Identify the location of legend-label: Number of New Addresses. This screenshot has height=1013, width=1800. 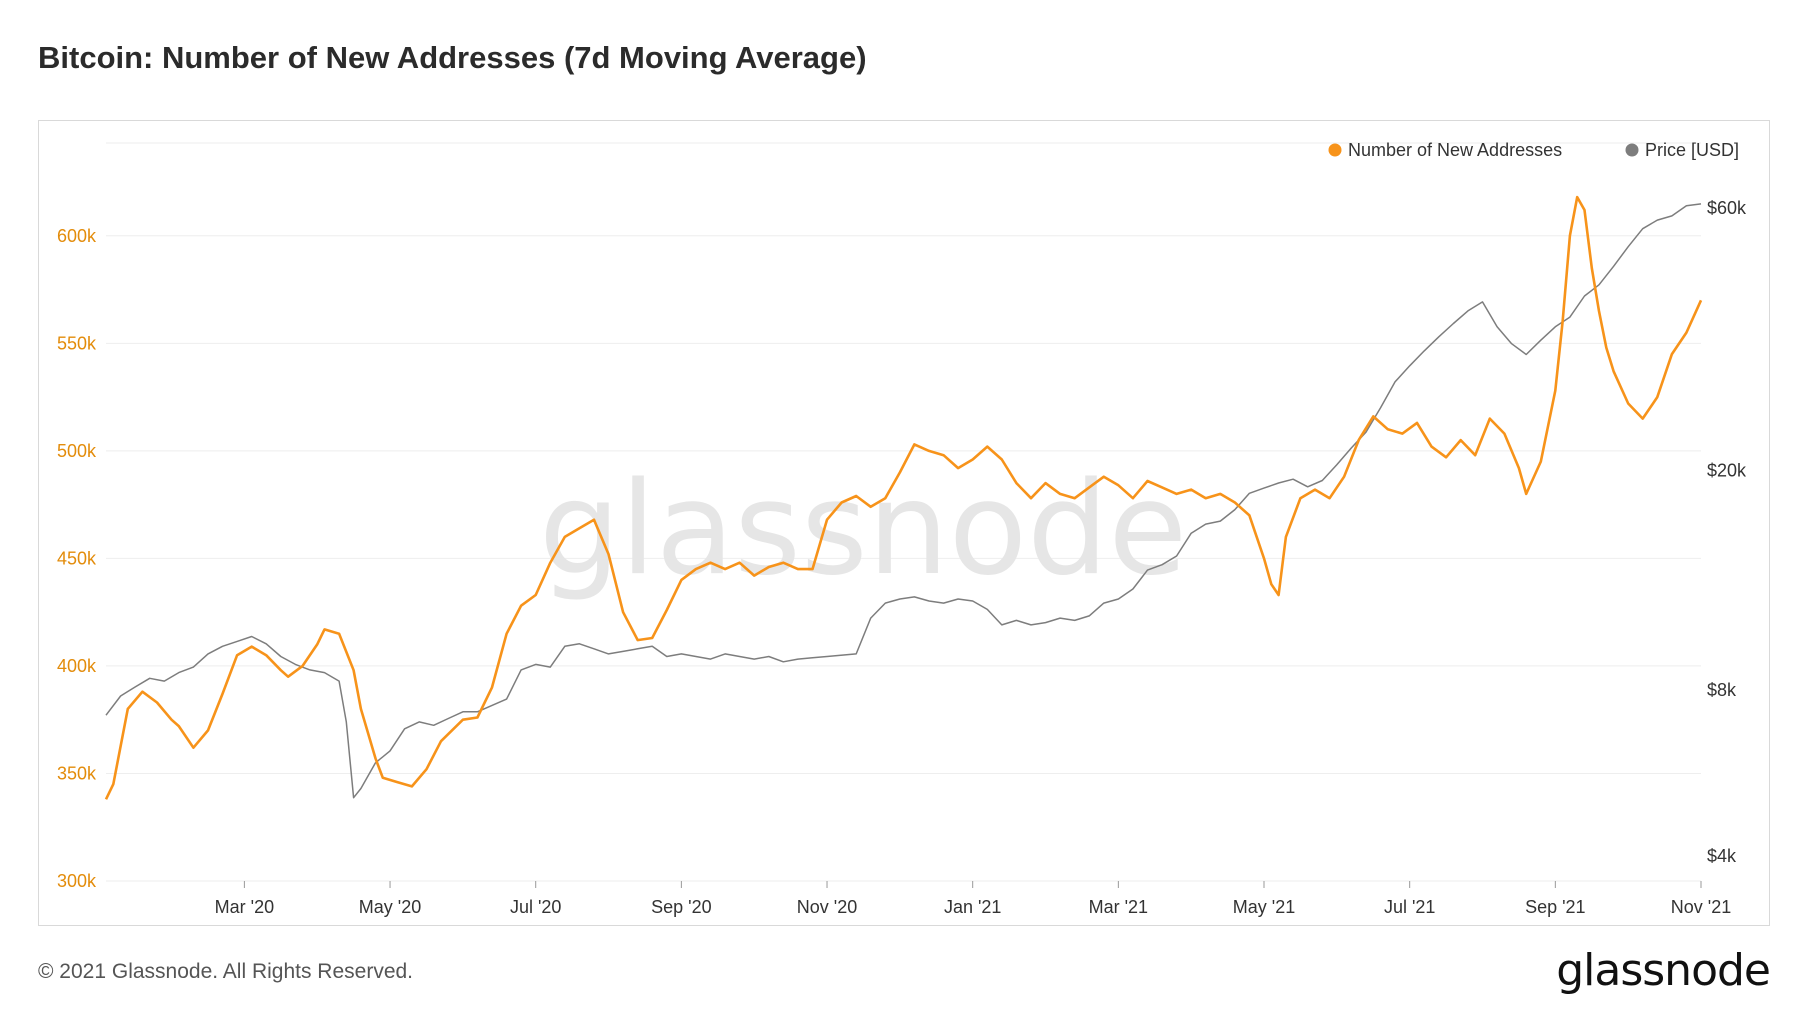
(1455, 150).